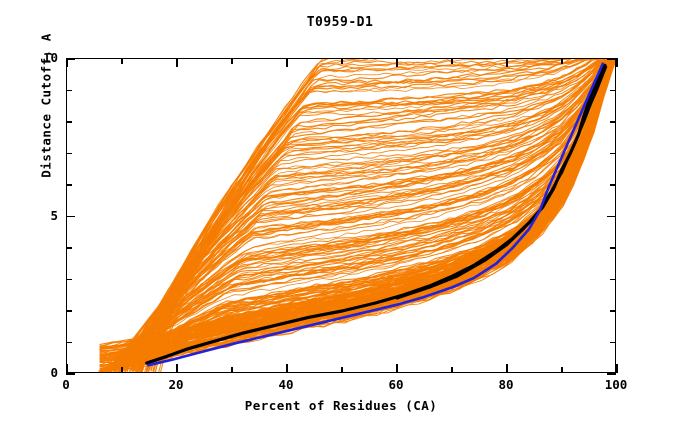 The image size is (680, 440). I want to click on y-axis-label: Distance Cutoff, A, so click(46, 105).